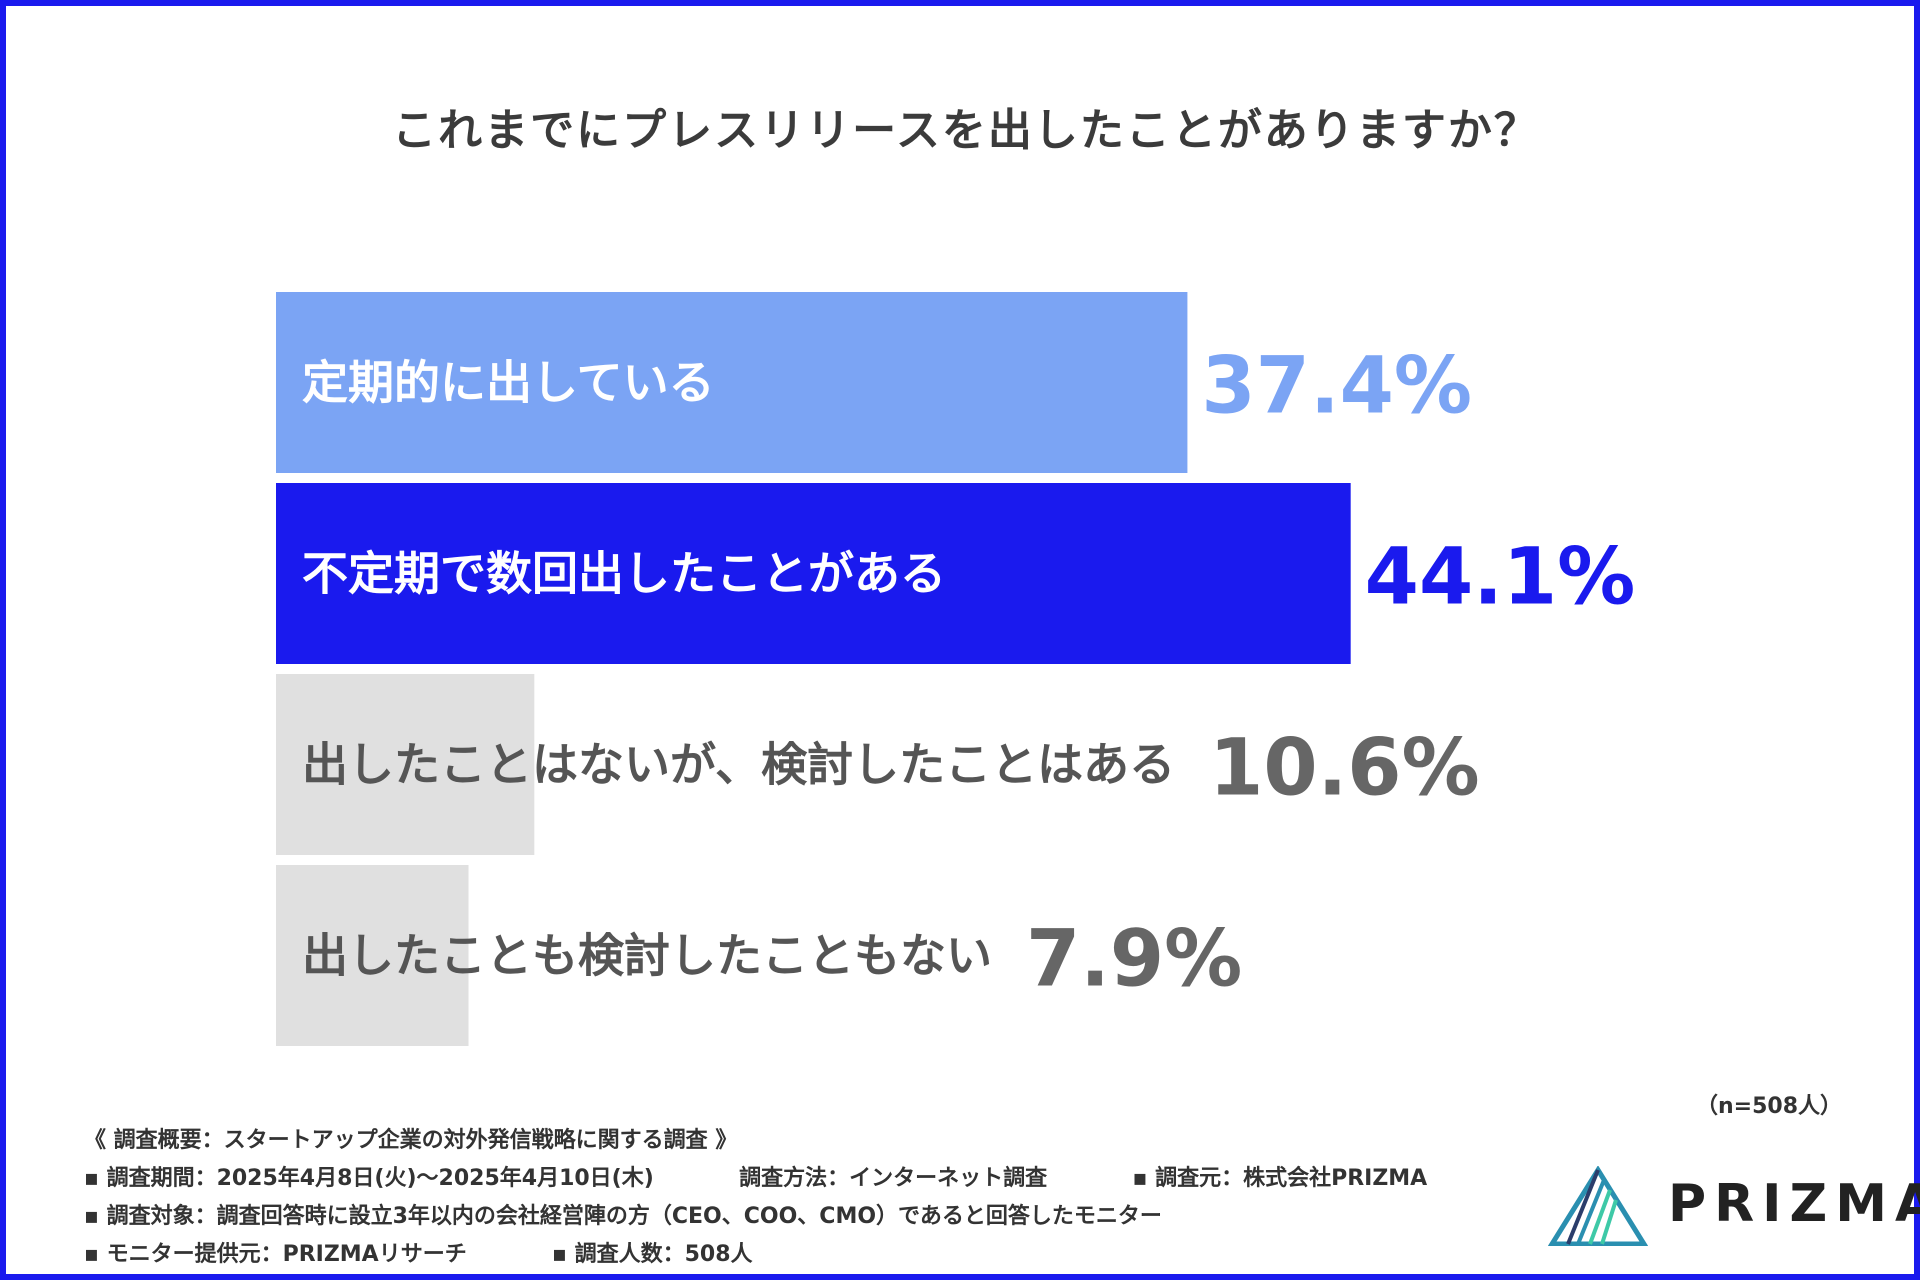  What do you see at coordinates (411, 1140) in the screenshot?
I see `notes-summary: 《 調査概要：スタートアップ企業の対外発信戦略に関する調査 》` at bounding box center [411, 1140].